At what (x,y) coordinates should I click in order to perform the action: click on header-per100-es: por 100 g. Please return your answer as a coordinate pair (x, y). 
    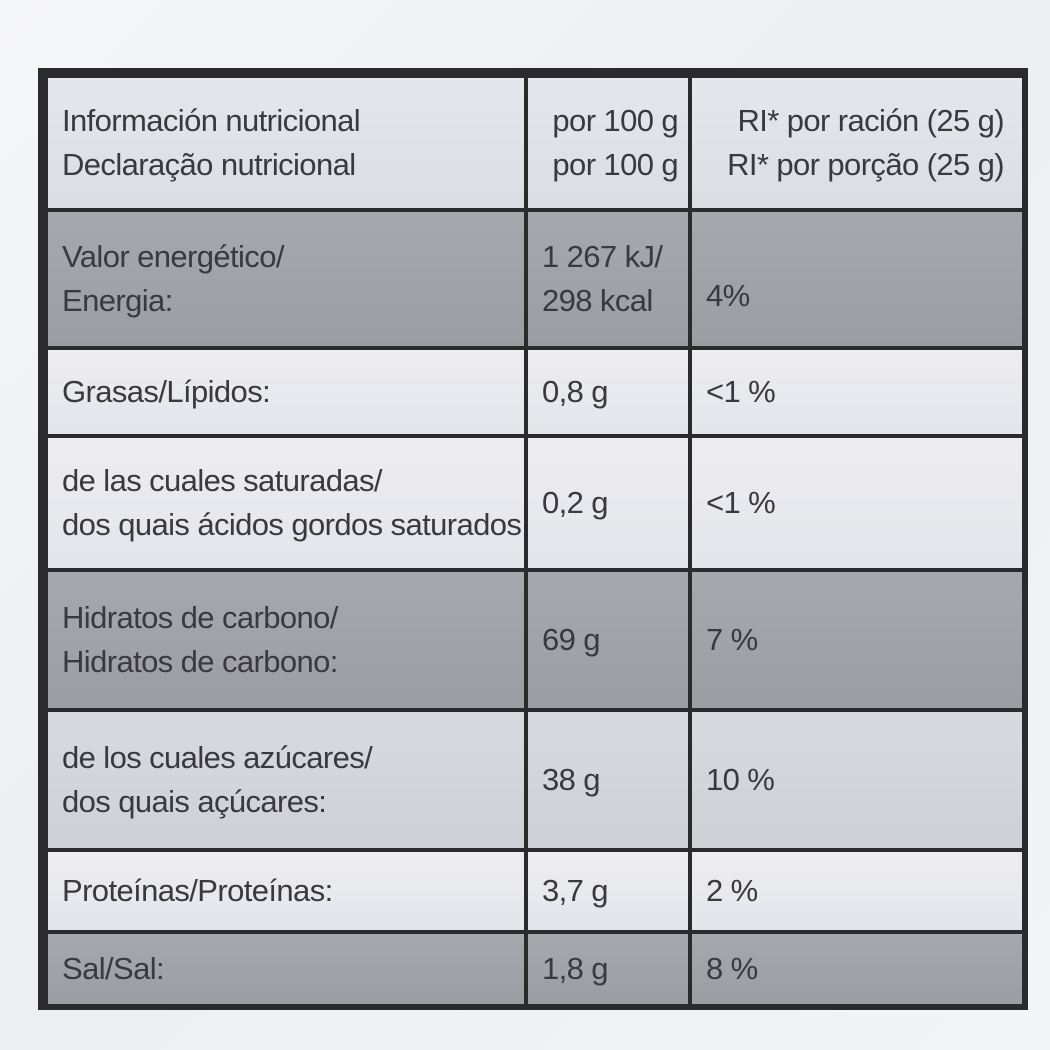
    Looking at the image, I should click on (615, 120).